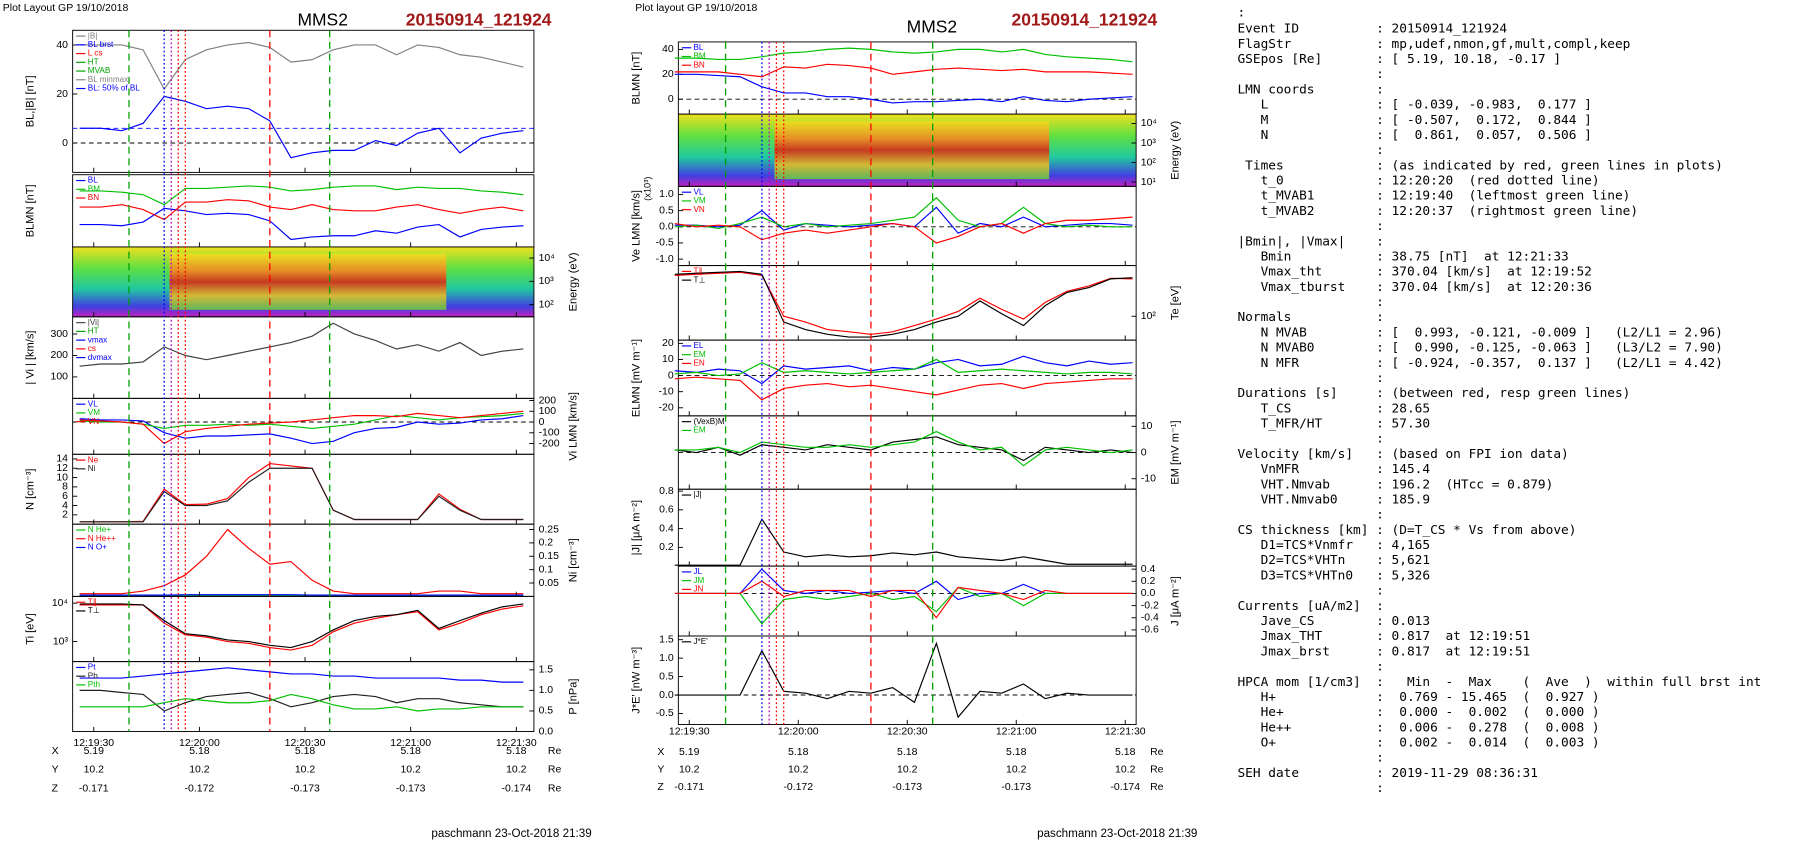 Image resolution: width=1804 pixels, height=841 pixels. I want to click on y-tick-label: 0.2, so click(666, 547).